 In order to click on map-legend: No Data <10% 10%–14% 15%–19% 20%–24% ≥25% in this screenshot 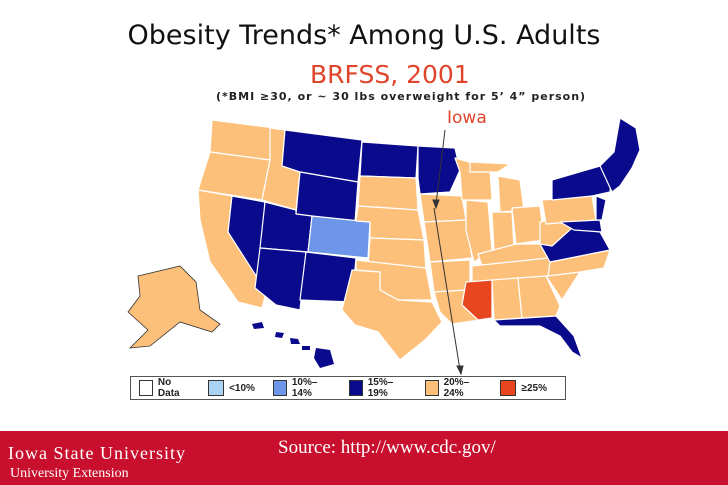, I will do `click(348, 388)`.